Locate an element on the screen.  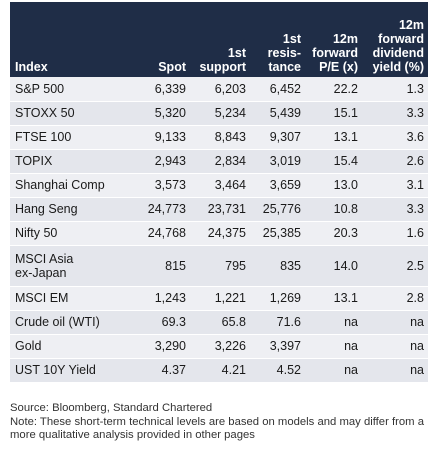
cell-support: 8,843 is located at coordinates (220, 137).